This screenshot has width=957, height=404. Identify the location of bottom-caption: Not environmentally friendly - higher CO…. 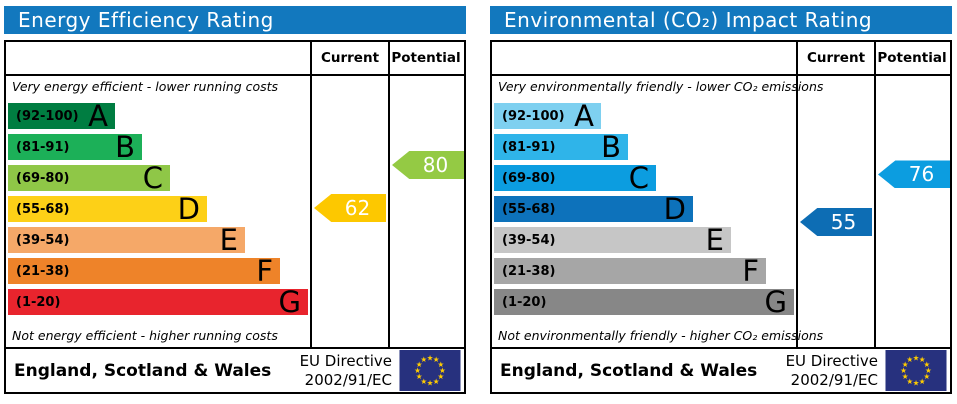
(661, 335).